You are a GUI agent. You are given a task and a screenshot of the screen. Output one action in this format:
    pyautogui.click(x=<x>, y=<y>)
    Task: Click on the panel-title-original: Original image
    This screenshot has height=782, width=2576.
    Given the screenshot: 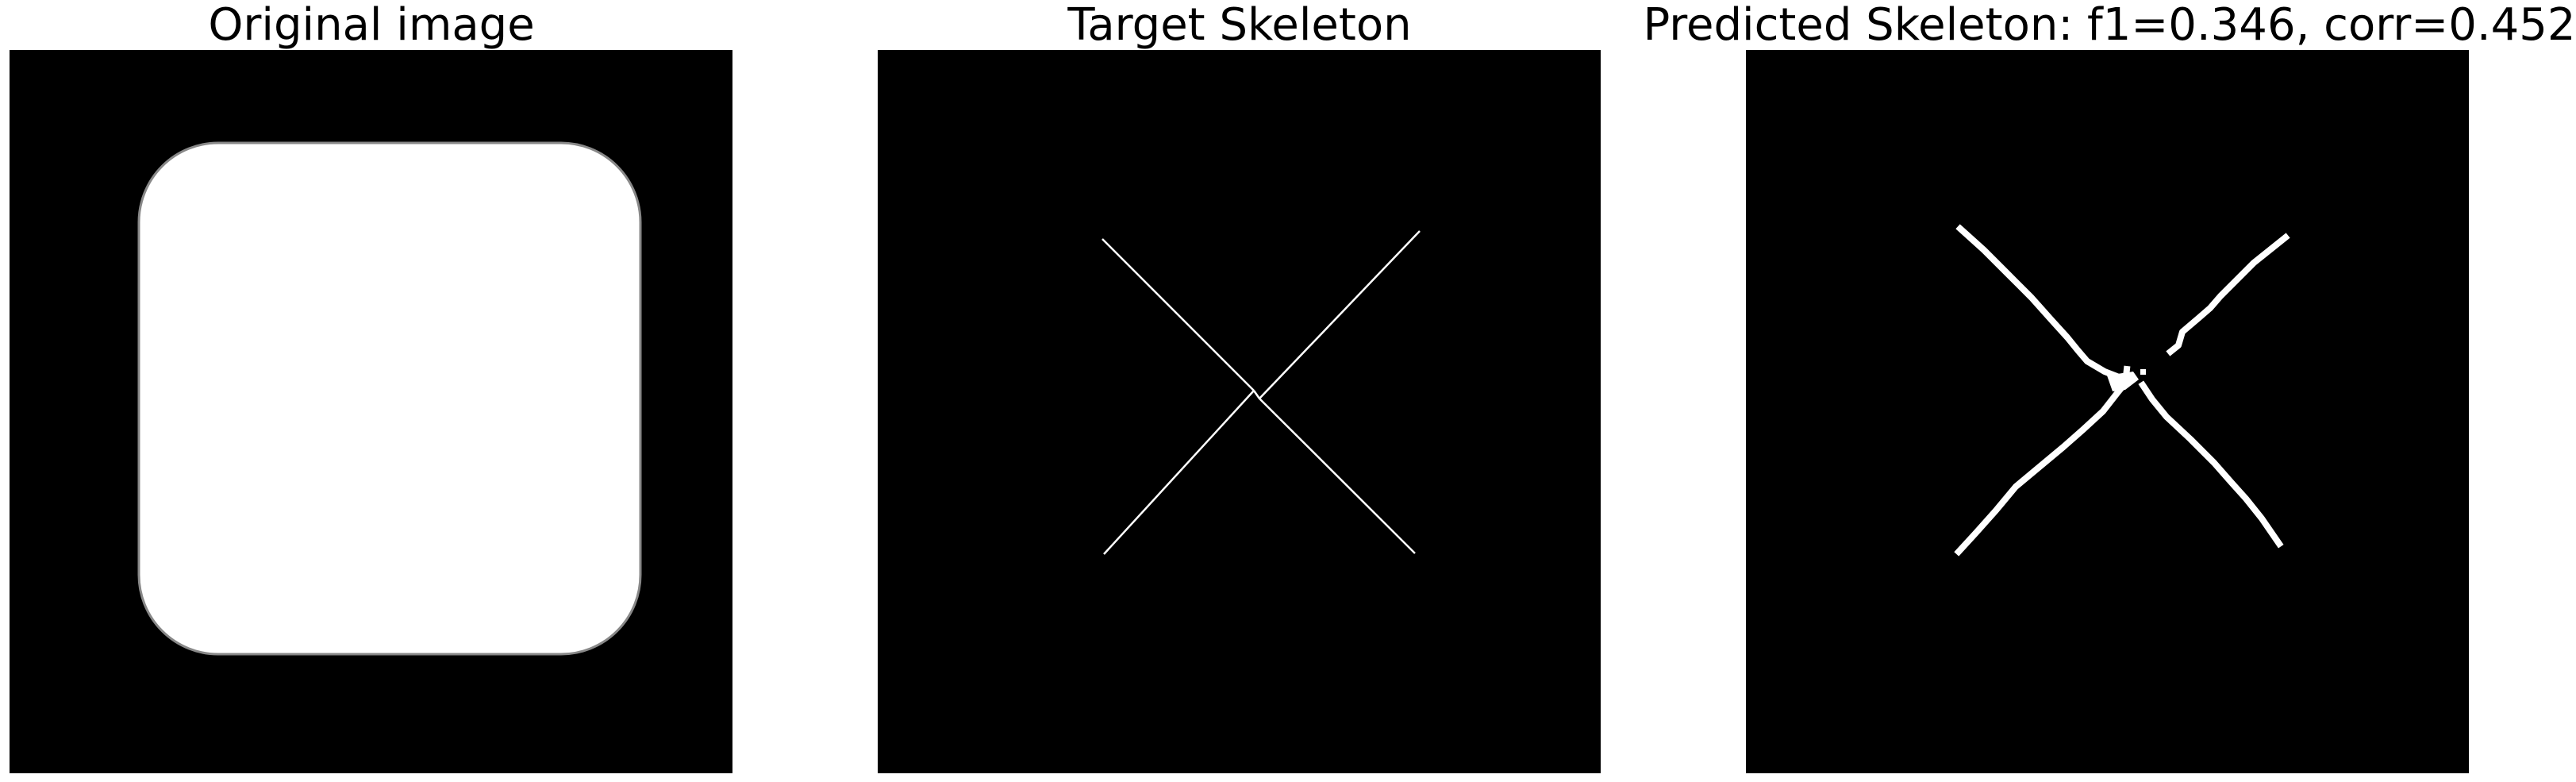 What is the action you would take?
    pyautogui.click(x=371, y=25)
    